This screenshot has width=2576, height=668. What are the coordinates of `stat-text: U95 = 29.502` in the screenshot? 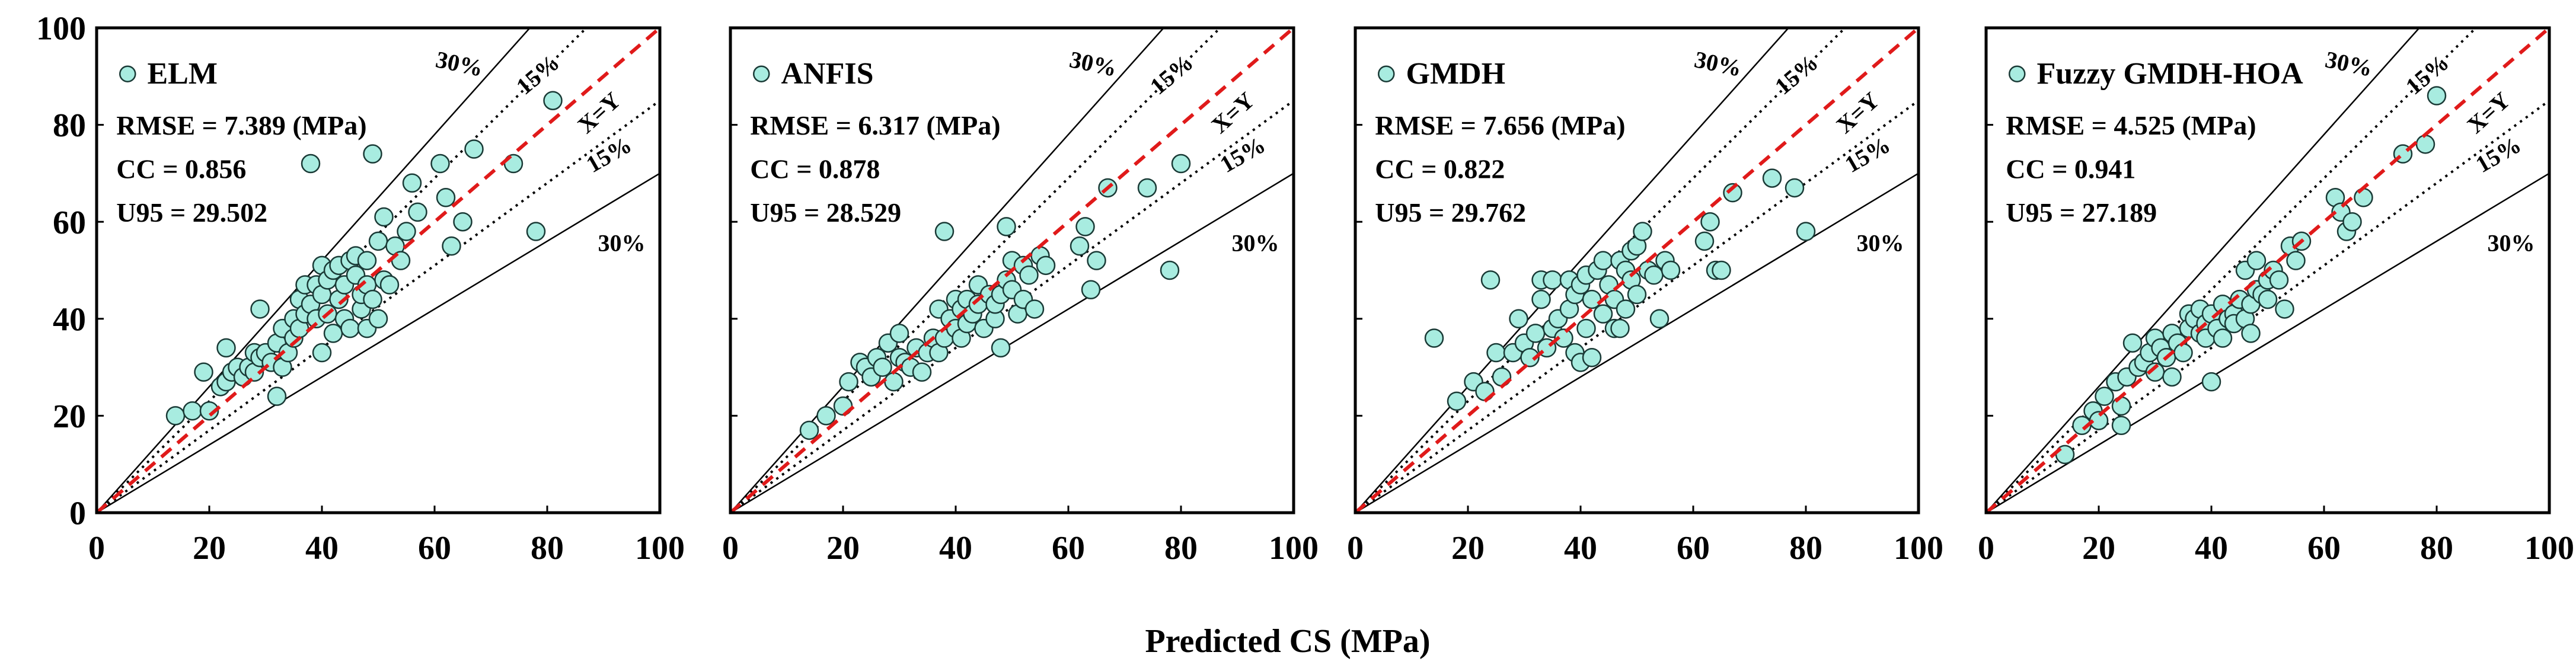 It's located at (191, 213).